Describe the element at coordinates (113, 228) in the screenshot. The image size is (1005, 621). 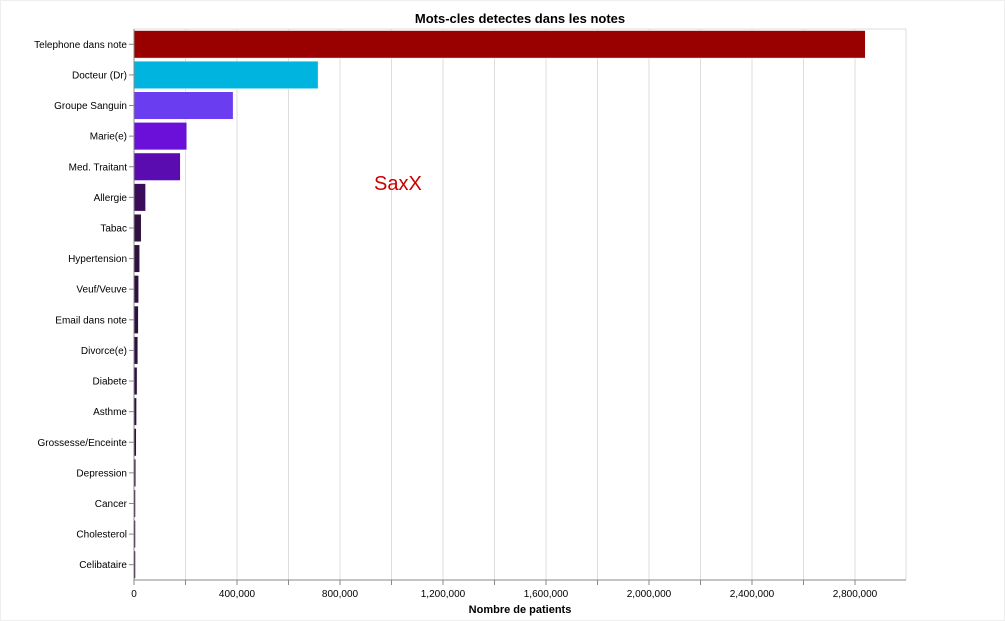
I see `y-tick-label: Tabac` at that location.